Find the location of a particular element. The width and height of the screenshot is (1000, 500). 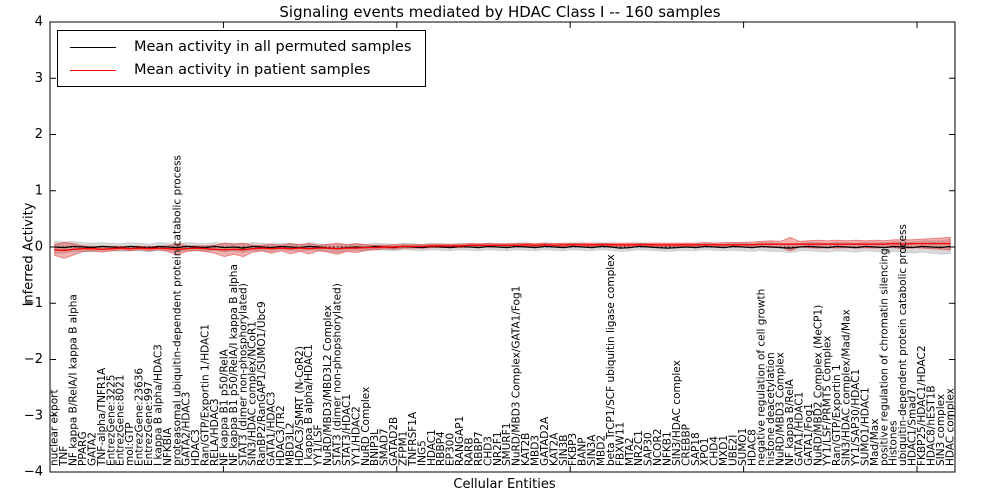

x-tick-label: MBD2 is located at coordinates (602, 450).